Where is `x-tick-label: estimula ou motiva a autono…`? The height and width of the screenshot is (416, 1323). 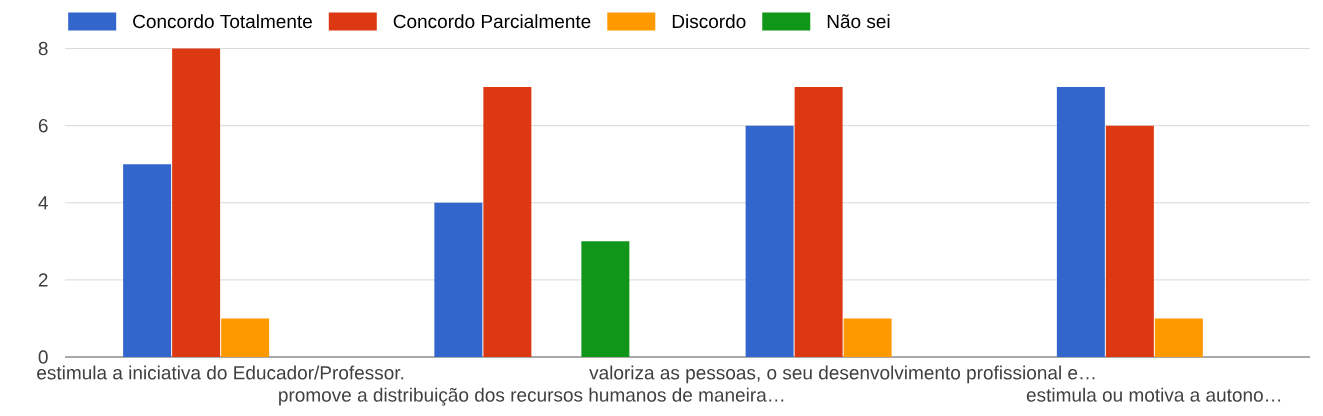
x-tick-label: estimula ou motiva a autono… is located at coordinates (1153, 394).